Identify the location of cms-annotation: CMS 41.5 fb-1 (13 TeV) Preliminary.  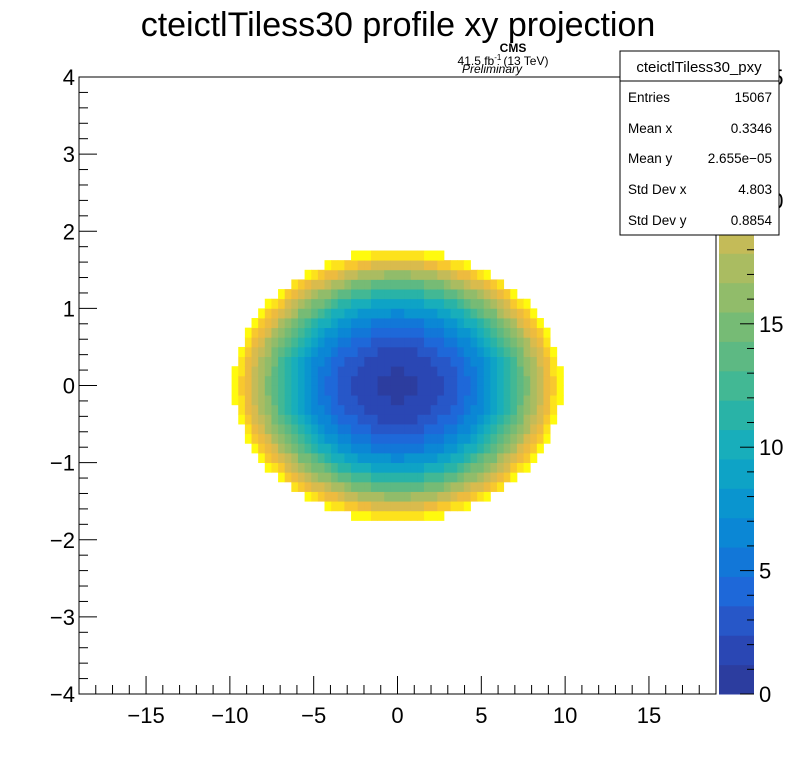
(503, 58).